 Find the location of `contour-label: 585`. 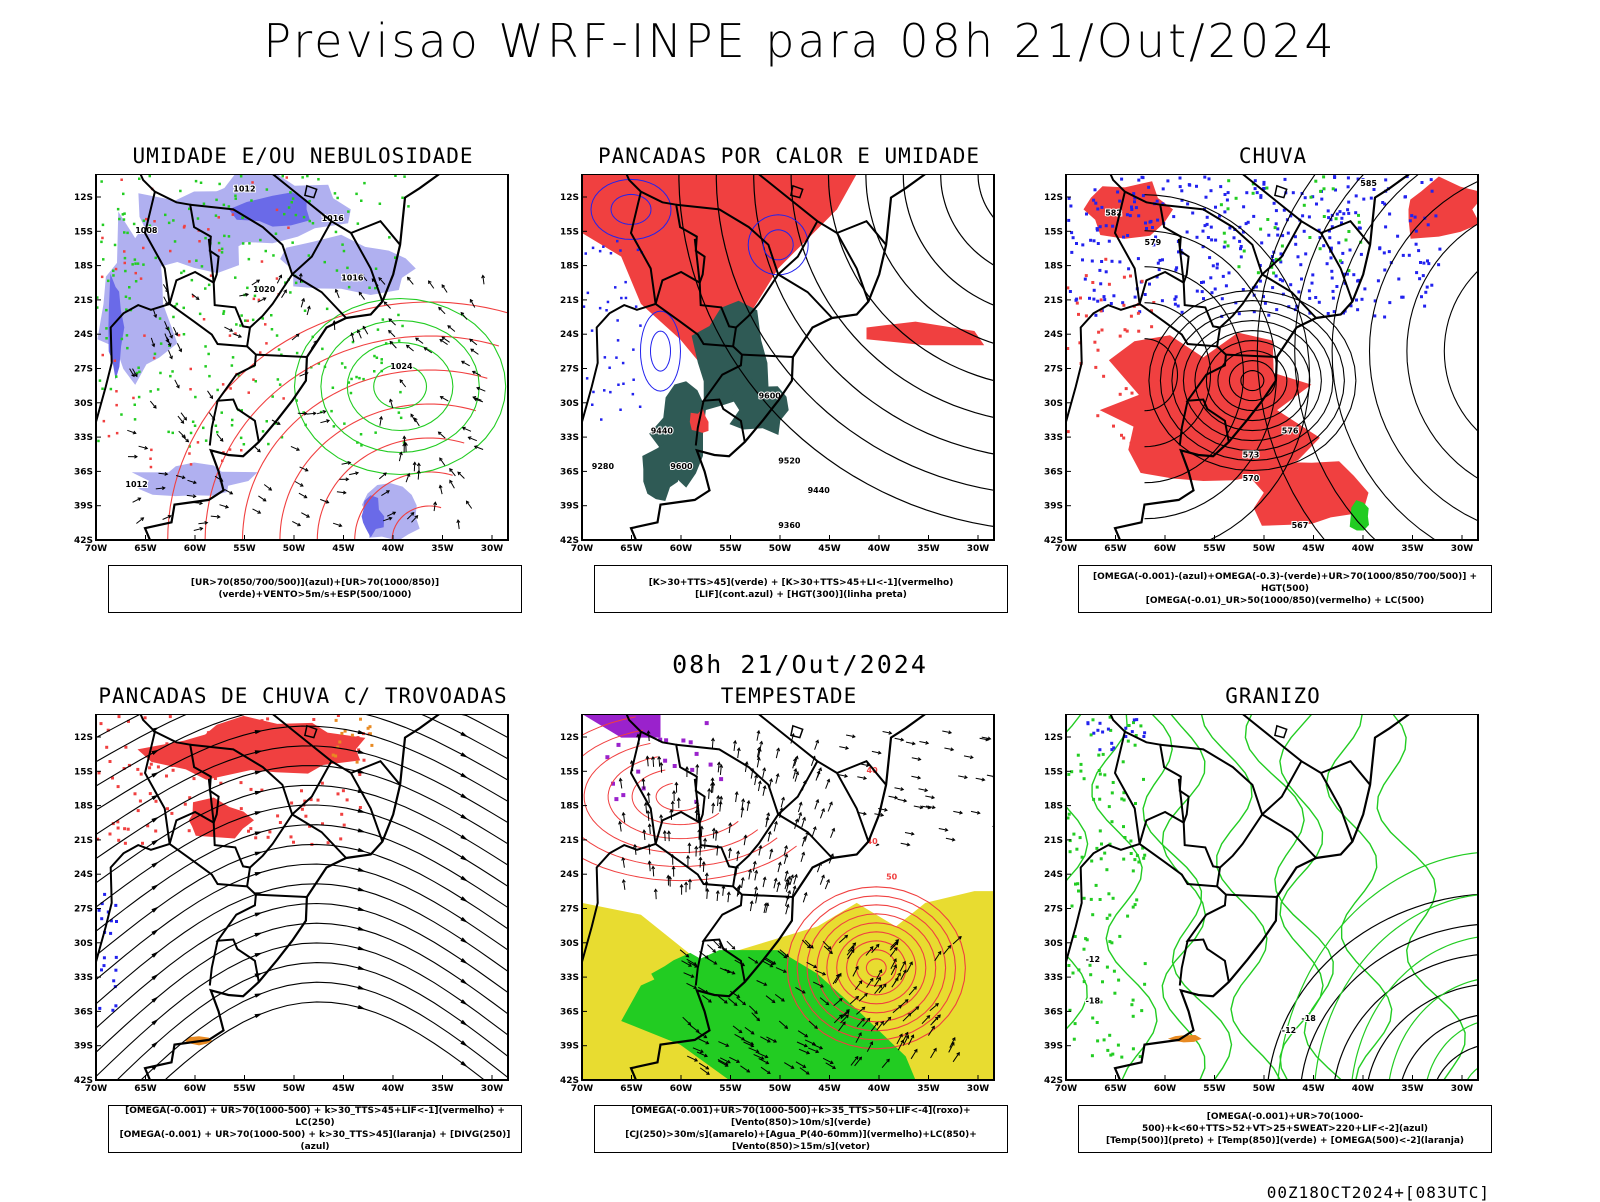

contour-label: 585 is located at coordinates (1368, 183).